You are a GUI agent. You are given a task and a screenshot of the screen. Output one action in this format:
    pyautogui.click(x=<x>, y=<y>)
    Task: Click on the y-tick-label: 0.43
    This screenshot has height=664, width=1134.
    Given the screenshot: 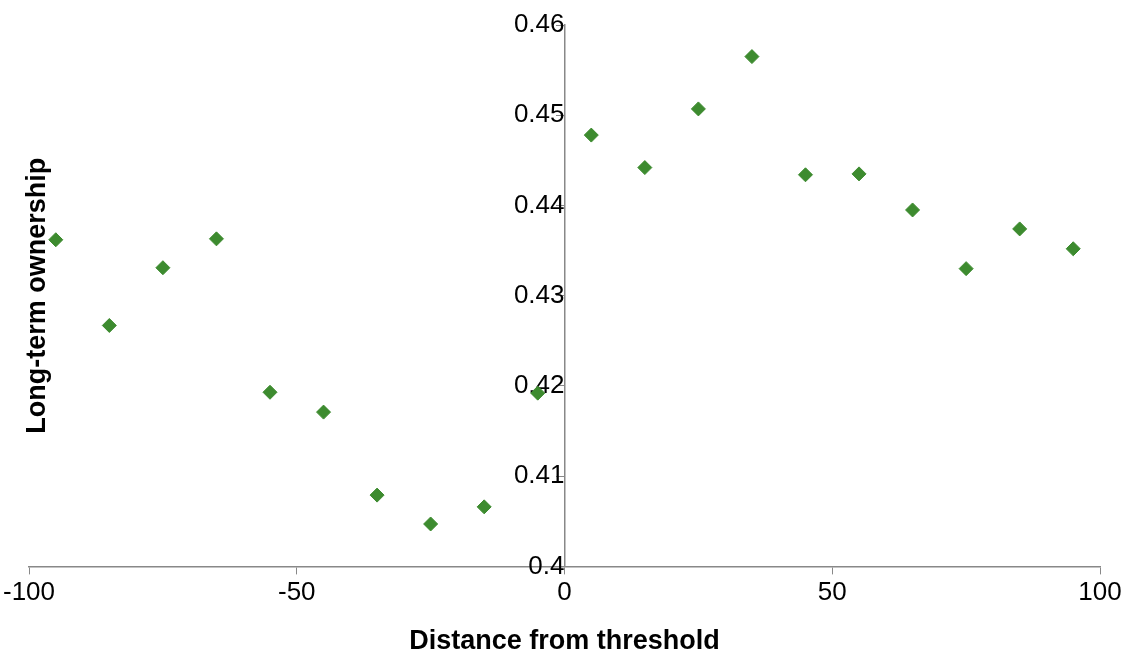 What is the action you would take?
    pyautogui.click(x=539, y=293)
    